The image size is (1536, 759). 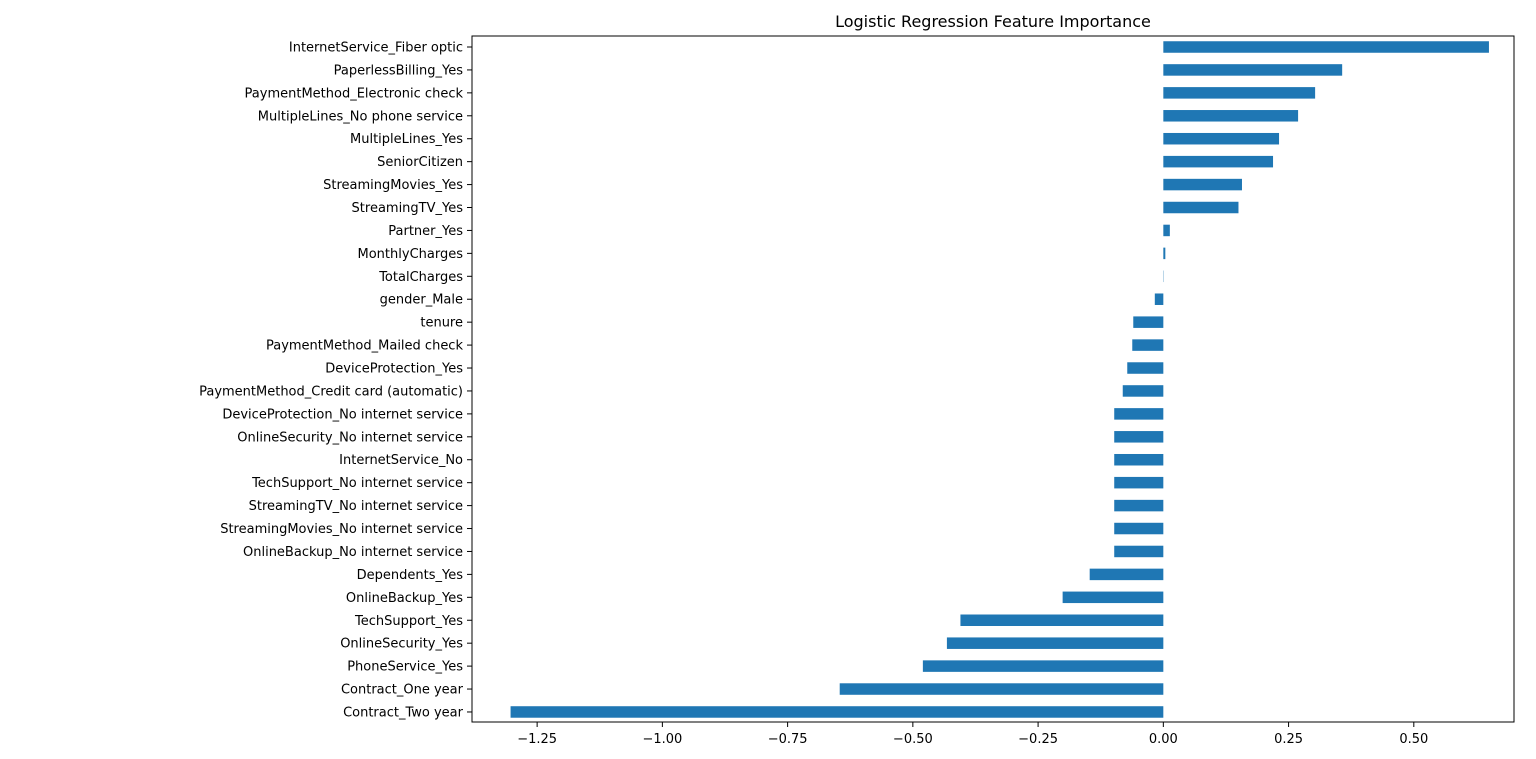 What do you see at coordinates (357, 483) in the screenshot?
I see `y-tick-label: TechSupport_No internet service` at bounding box center [357, 483].